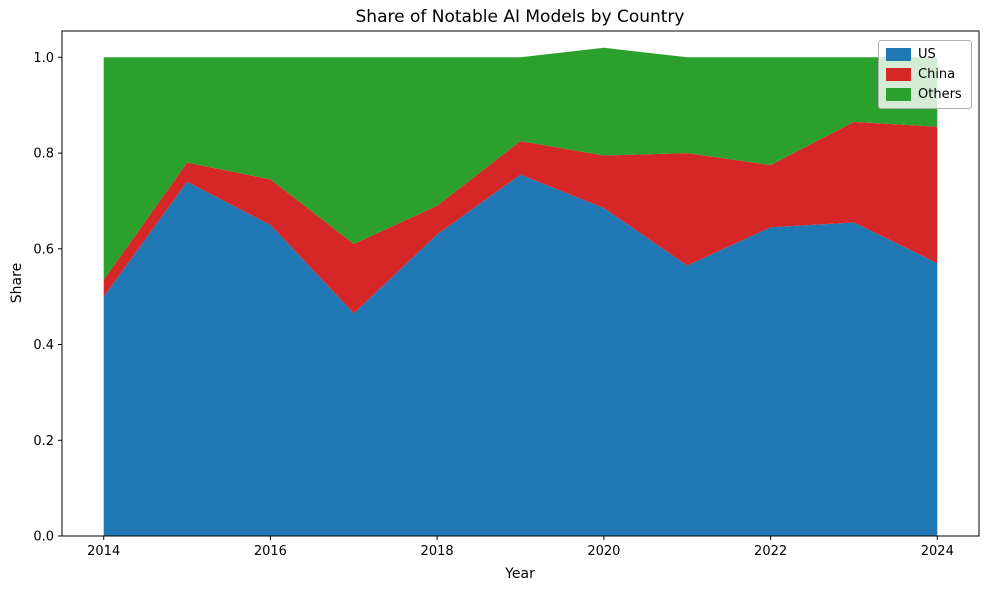 The image size is (989, 590). What do you see at coordinates (898, 54) in the screenshot?
I see `us-legend-swatch` at bounding box center [898, 54].